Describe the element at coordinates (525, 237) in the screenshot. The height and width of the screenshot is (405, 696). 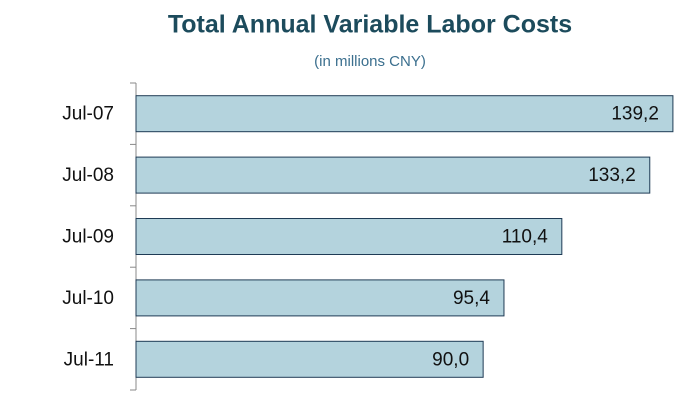
I see `value-label: 110,4` at that location.